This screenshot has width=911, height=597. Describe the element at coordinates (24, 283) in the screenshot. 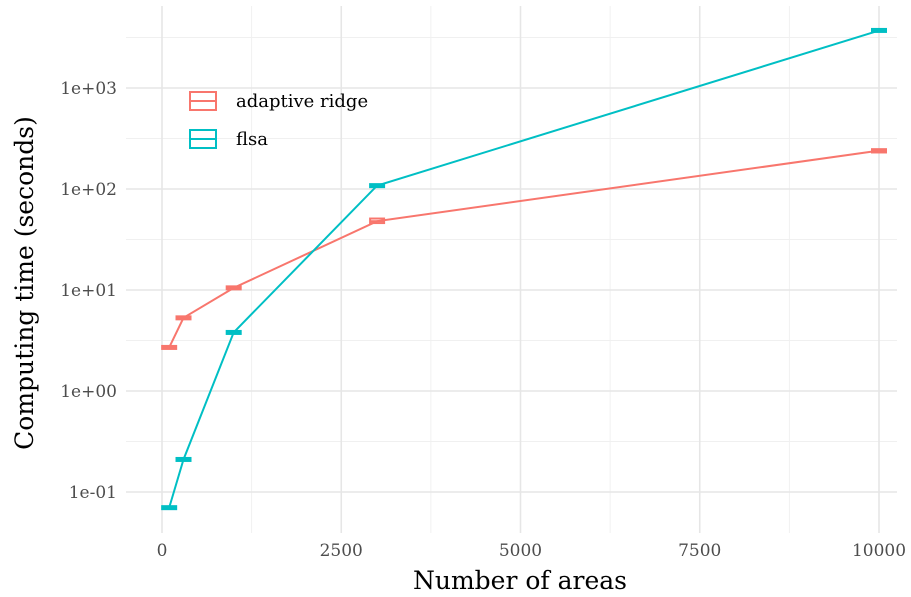

I see `y-axis-title: Computing time (seconds)` at that location.